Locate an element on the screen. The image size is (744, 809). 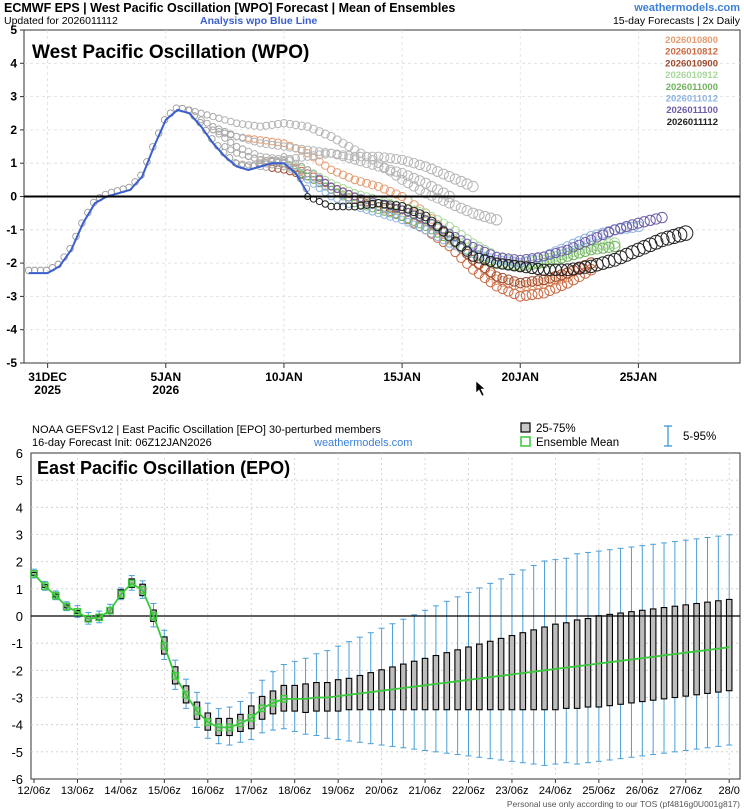
wpo-x-tick-sublabel: 2026 is located at coordinates (165, 390).